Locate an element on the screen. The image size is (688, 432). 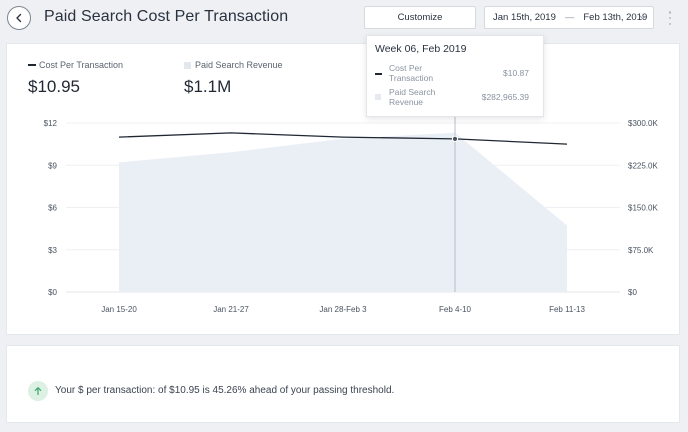
chevron-left-icon is located at coordinates (19, 18).